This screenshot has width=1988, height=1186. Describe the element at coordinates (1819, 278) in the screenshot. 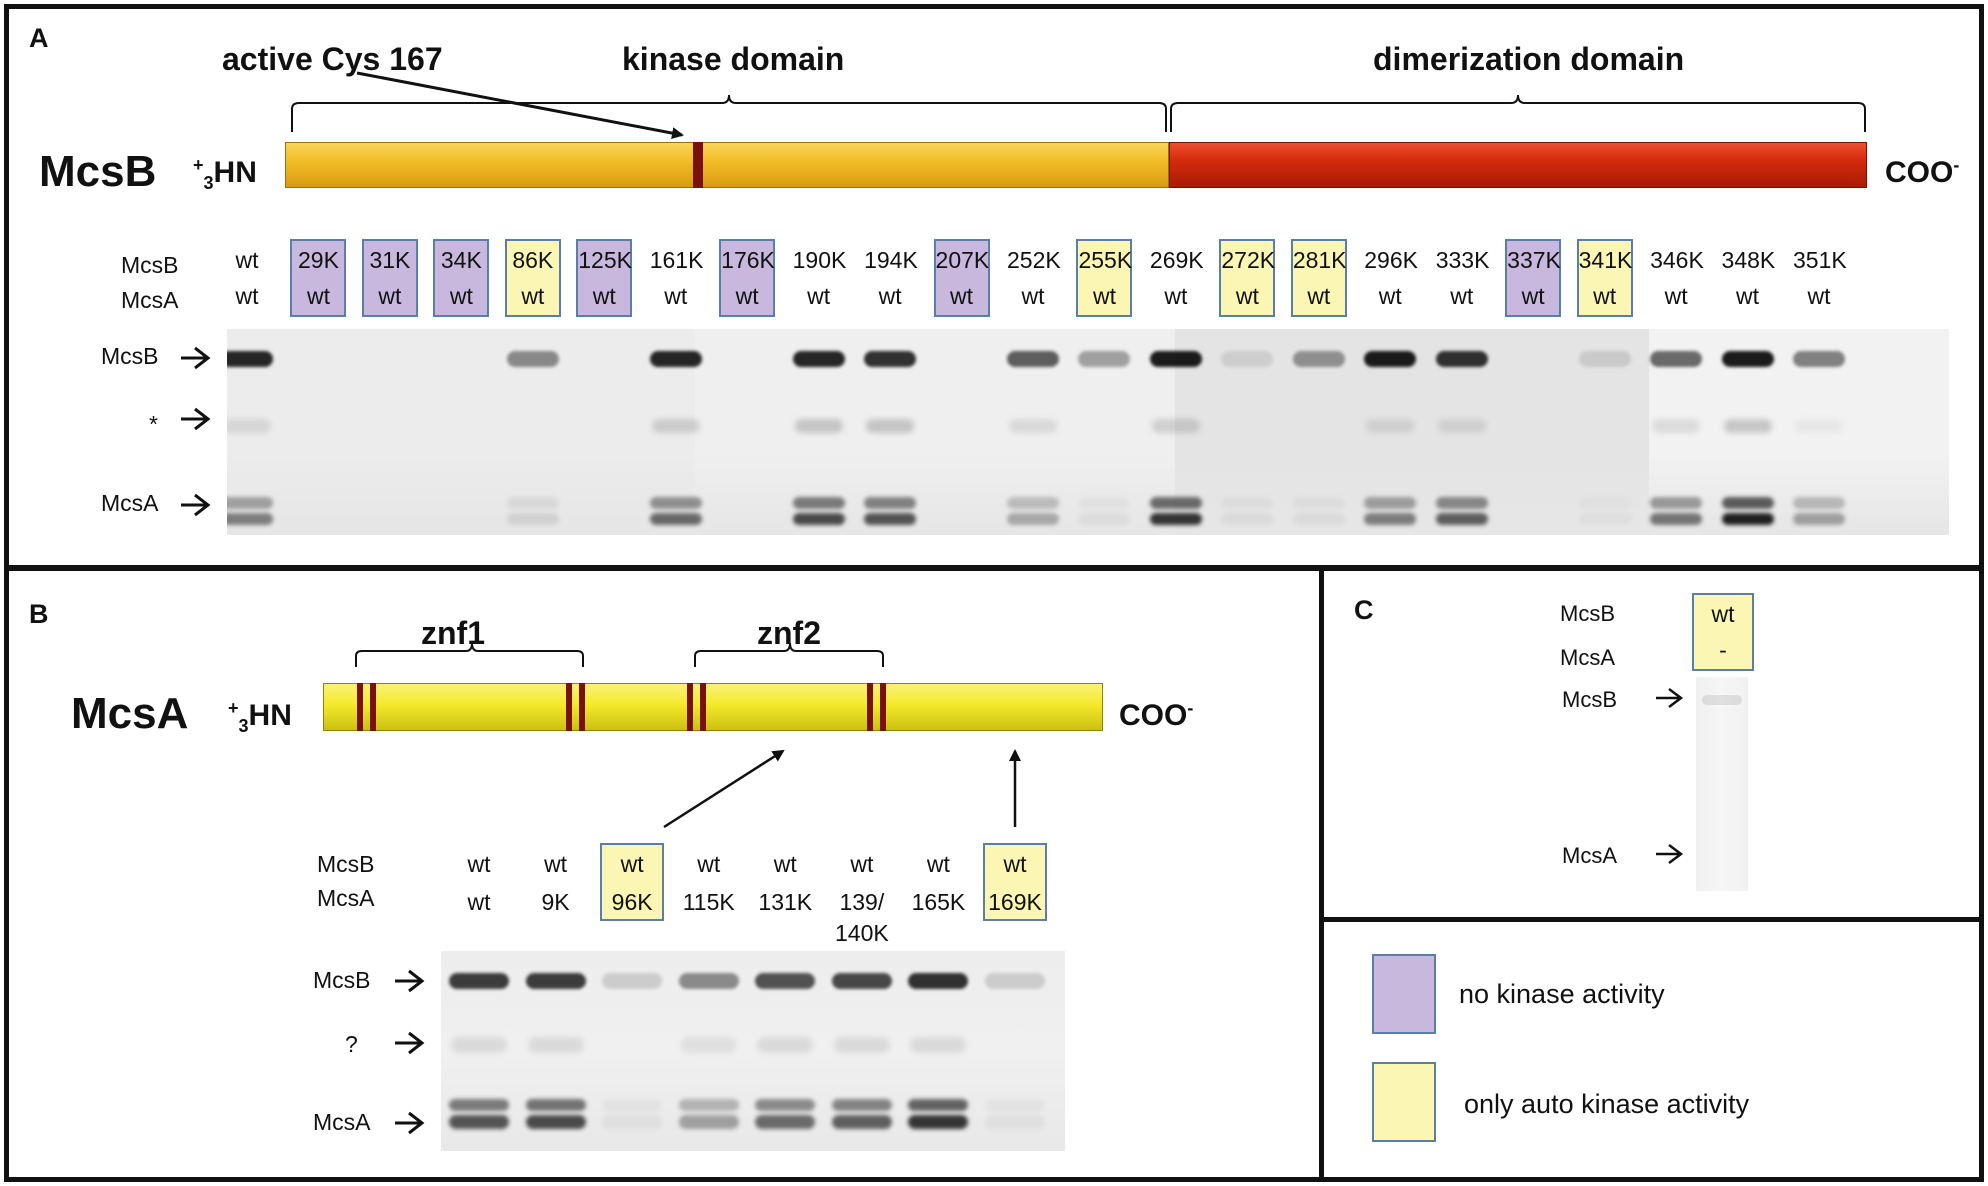

I see `lane-header: 351K wt` at that location.